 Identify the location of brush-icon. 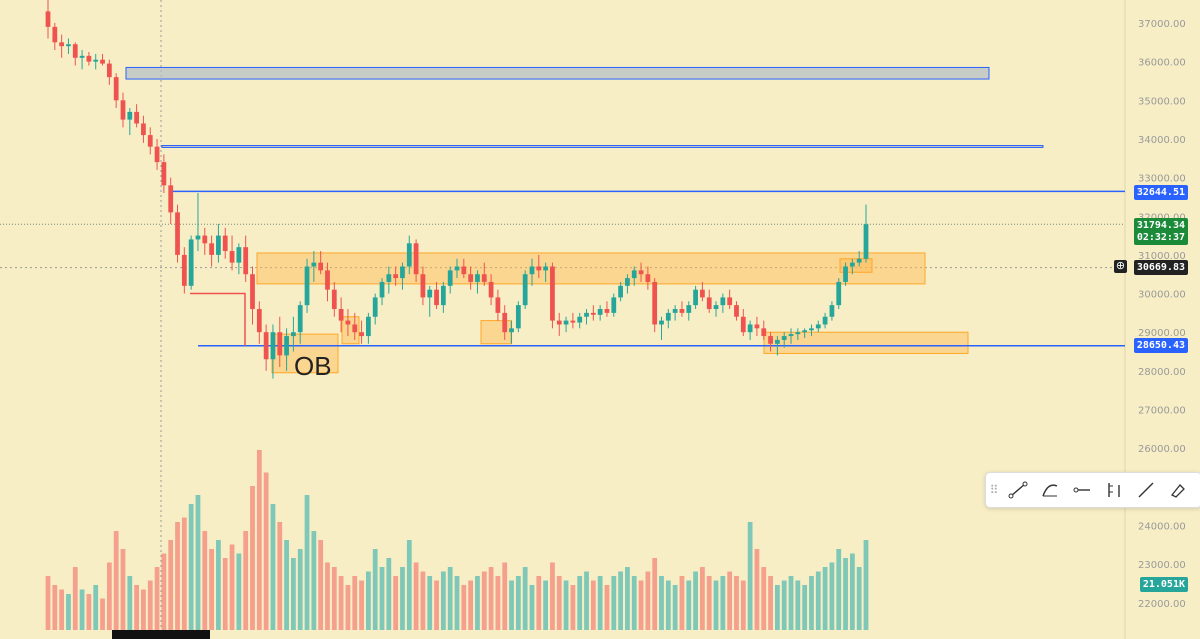
(1178, 490).